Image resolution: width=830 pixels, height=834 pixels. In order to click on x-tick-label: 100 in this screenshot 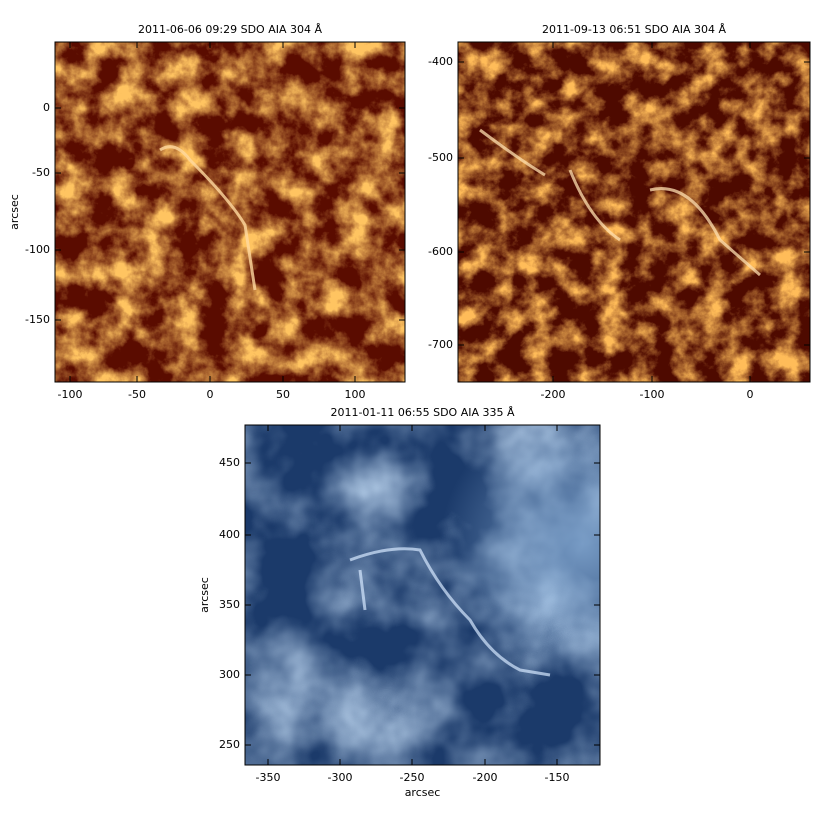, I will do `click(355, 394)`.